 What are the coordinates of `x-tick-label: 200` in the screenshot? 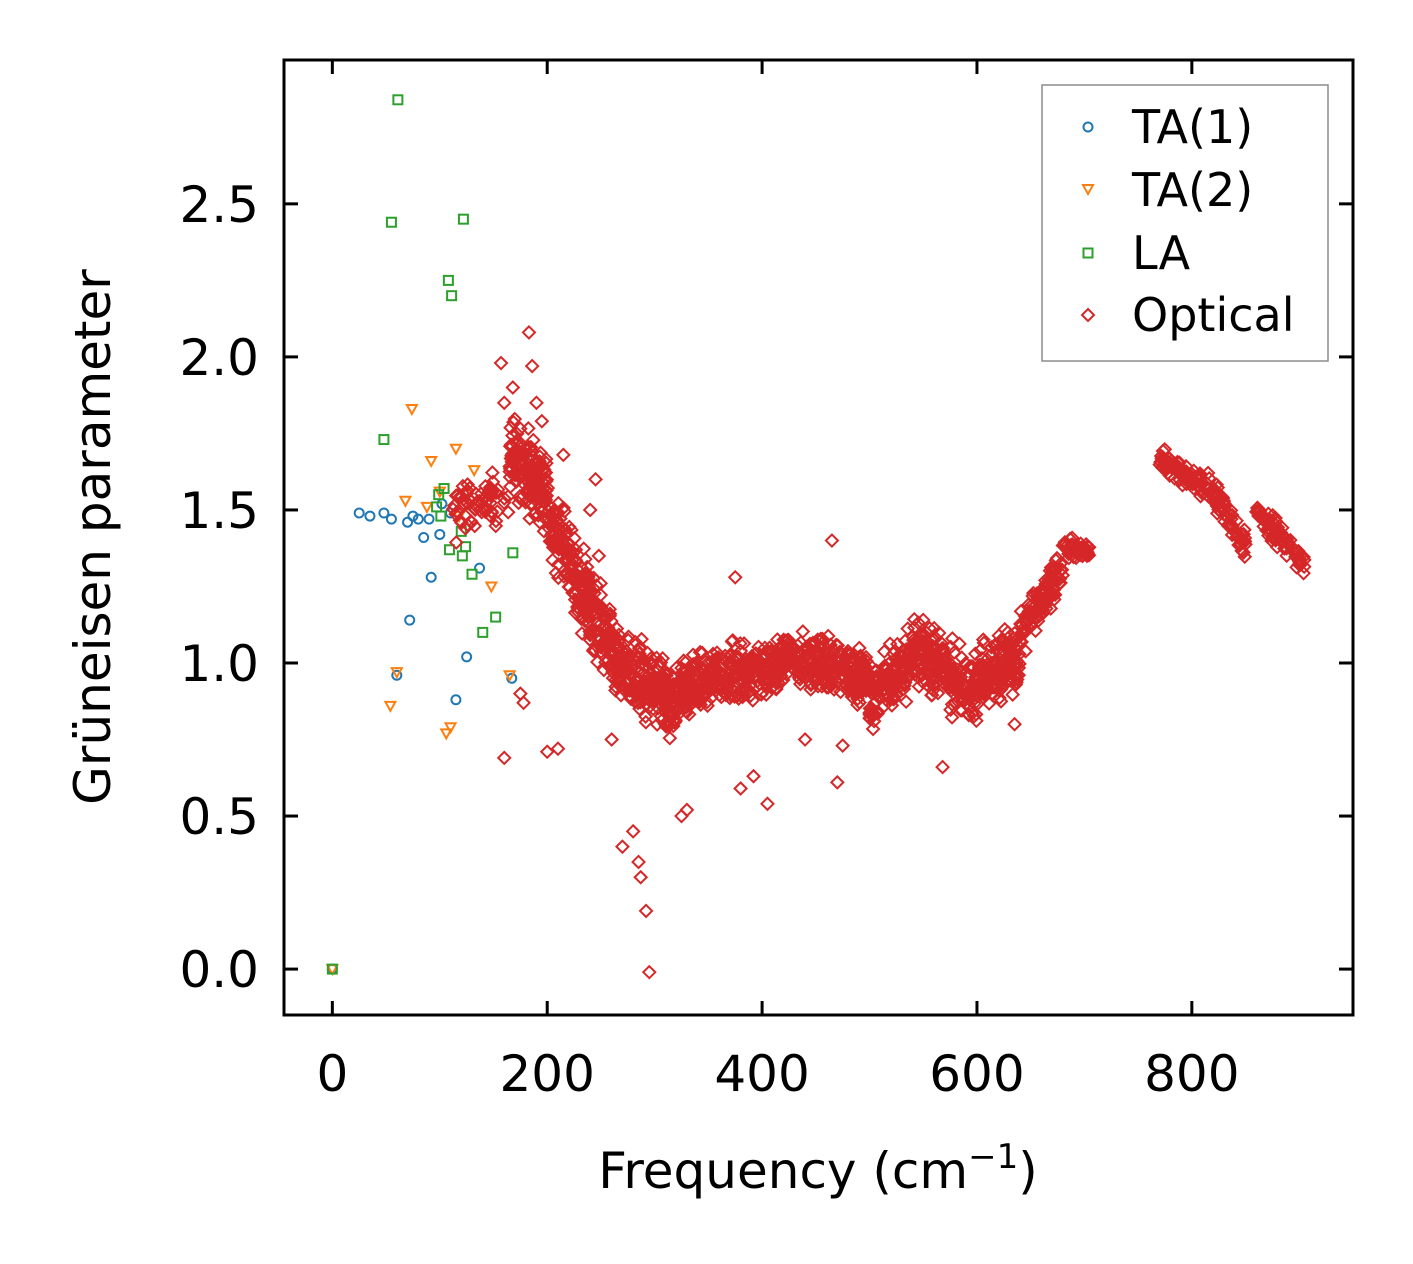 It's located at (547, 1074).